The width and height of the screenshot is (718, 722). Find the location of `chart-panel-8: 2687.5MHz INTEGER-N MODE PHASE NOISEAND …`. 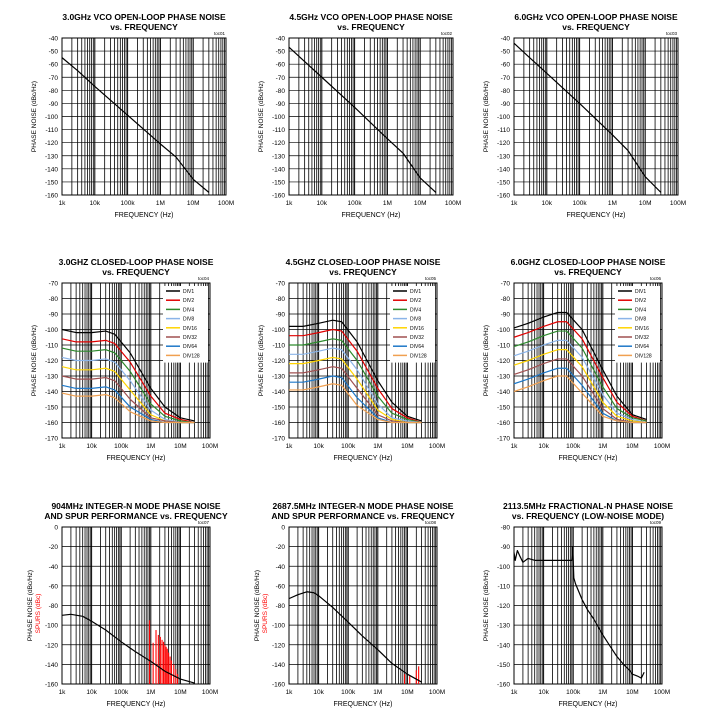

chart-panel-8: 2687.5MHz INTEGER-N MODE PHASE NOISEAND … is located at coordinates (354, 604).